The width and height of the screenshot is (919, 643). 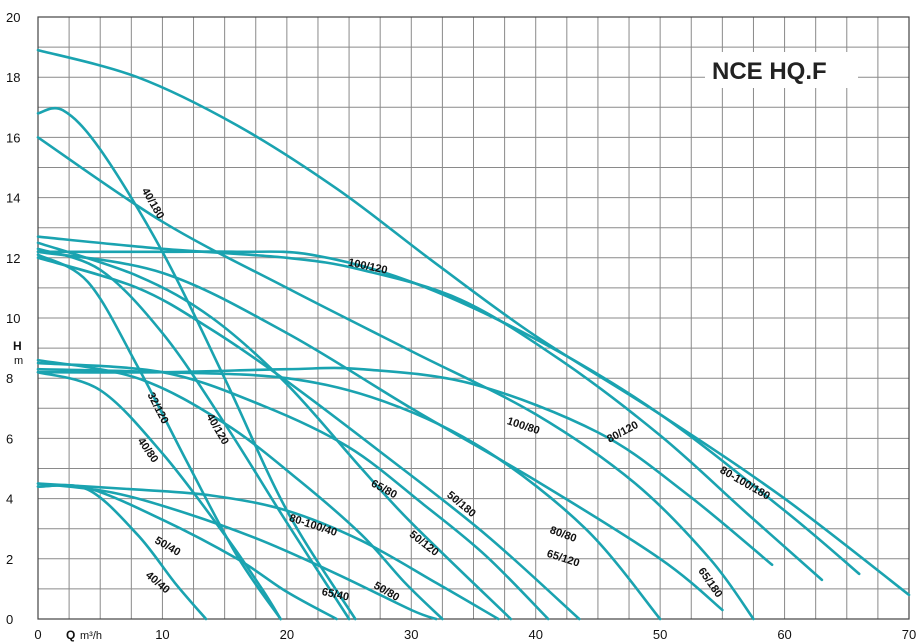 I want to click on title-box, so click(x=781, y=70).